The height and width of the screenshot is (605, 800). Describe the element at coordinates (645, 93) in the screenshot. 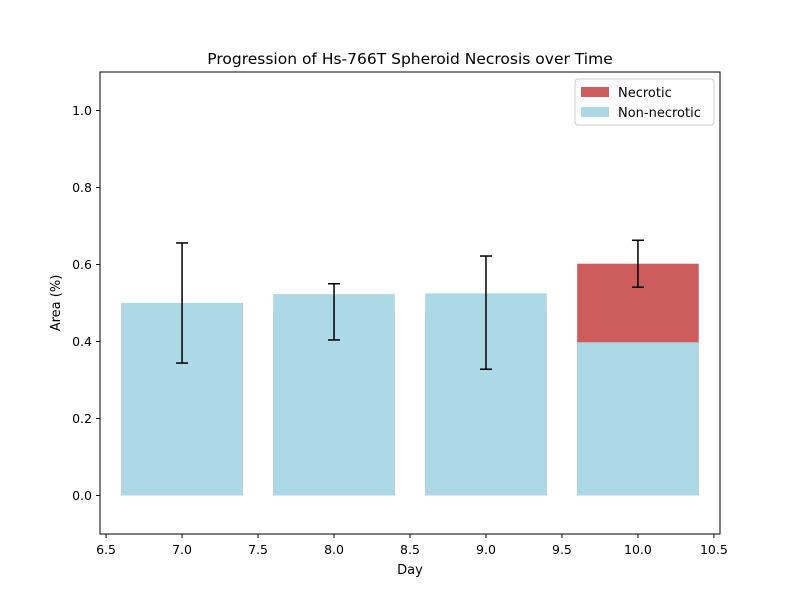

I see `legend-label-necrotic: Necrotic` at that location.